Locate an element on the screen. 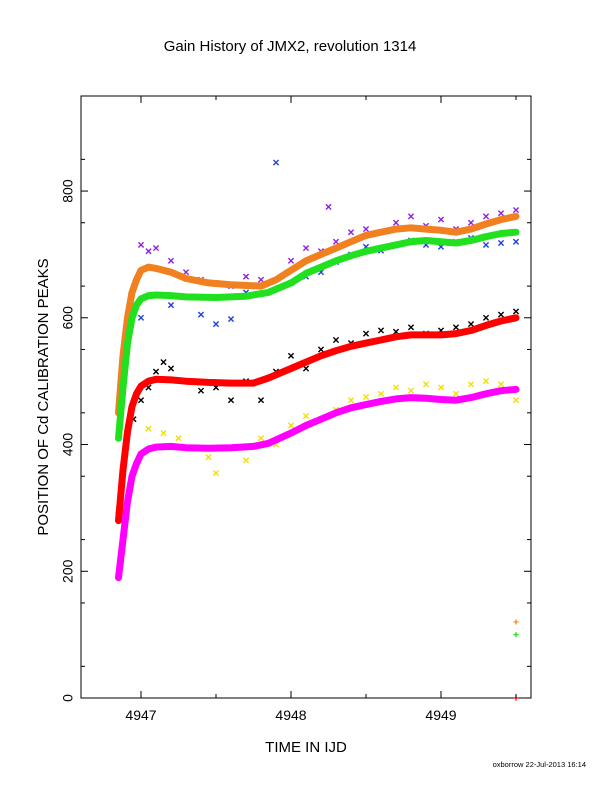  scatter-series is located at coordinates (516, 635).